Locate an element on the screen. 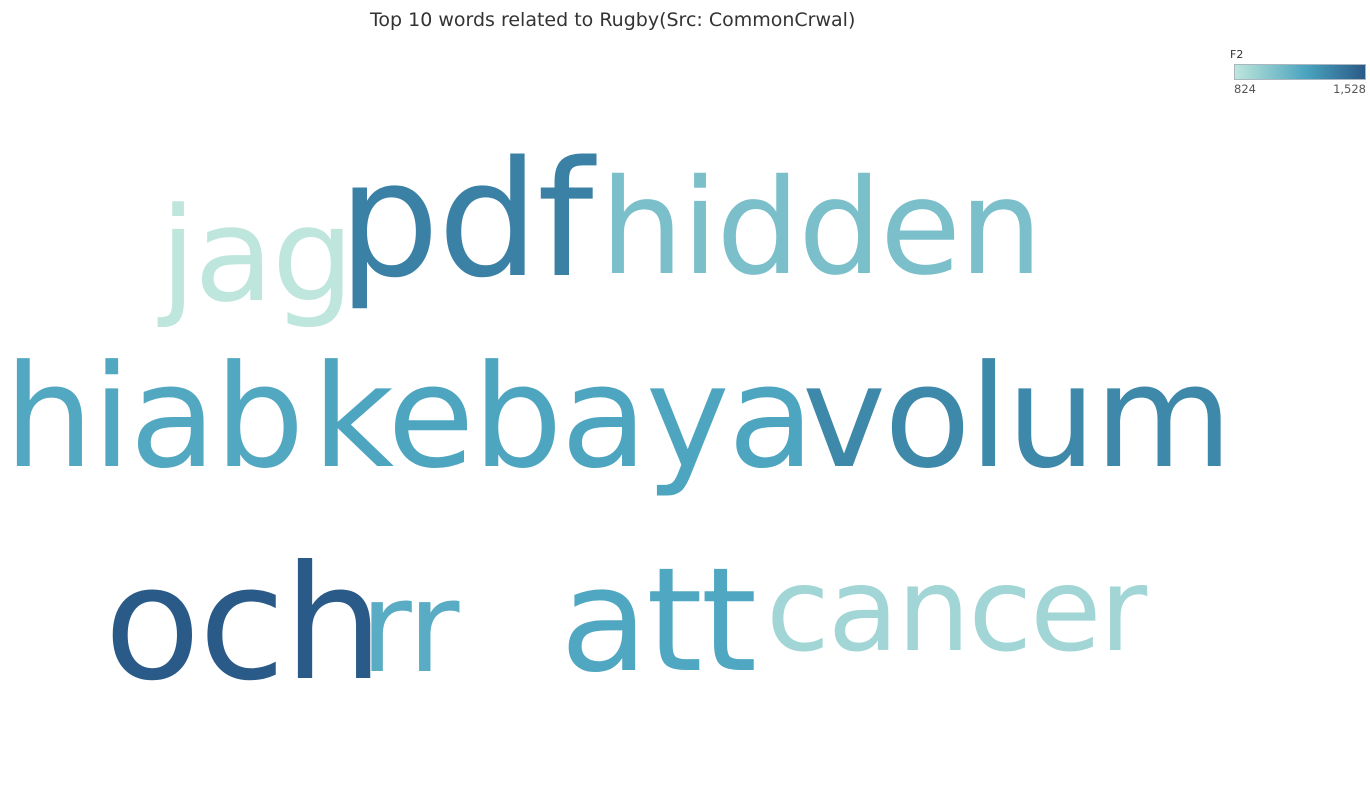  word-rr: rr is located at coordinates (409, 627).